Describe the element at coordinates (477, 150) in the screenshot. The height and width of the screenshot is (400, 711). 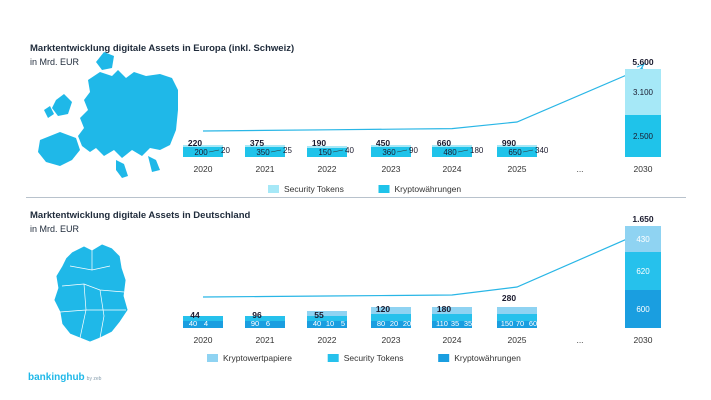
I see `segment-value-label: 180` at that location.